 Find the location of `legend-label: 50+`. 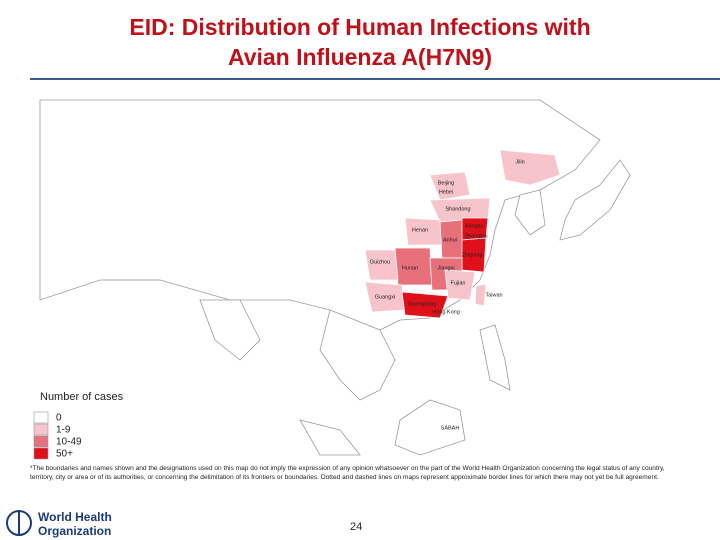

legend-label: 50+ is located at coordinates (64, 454).